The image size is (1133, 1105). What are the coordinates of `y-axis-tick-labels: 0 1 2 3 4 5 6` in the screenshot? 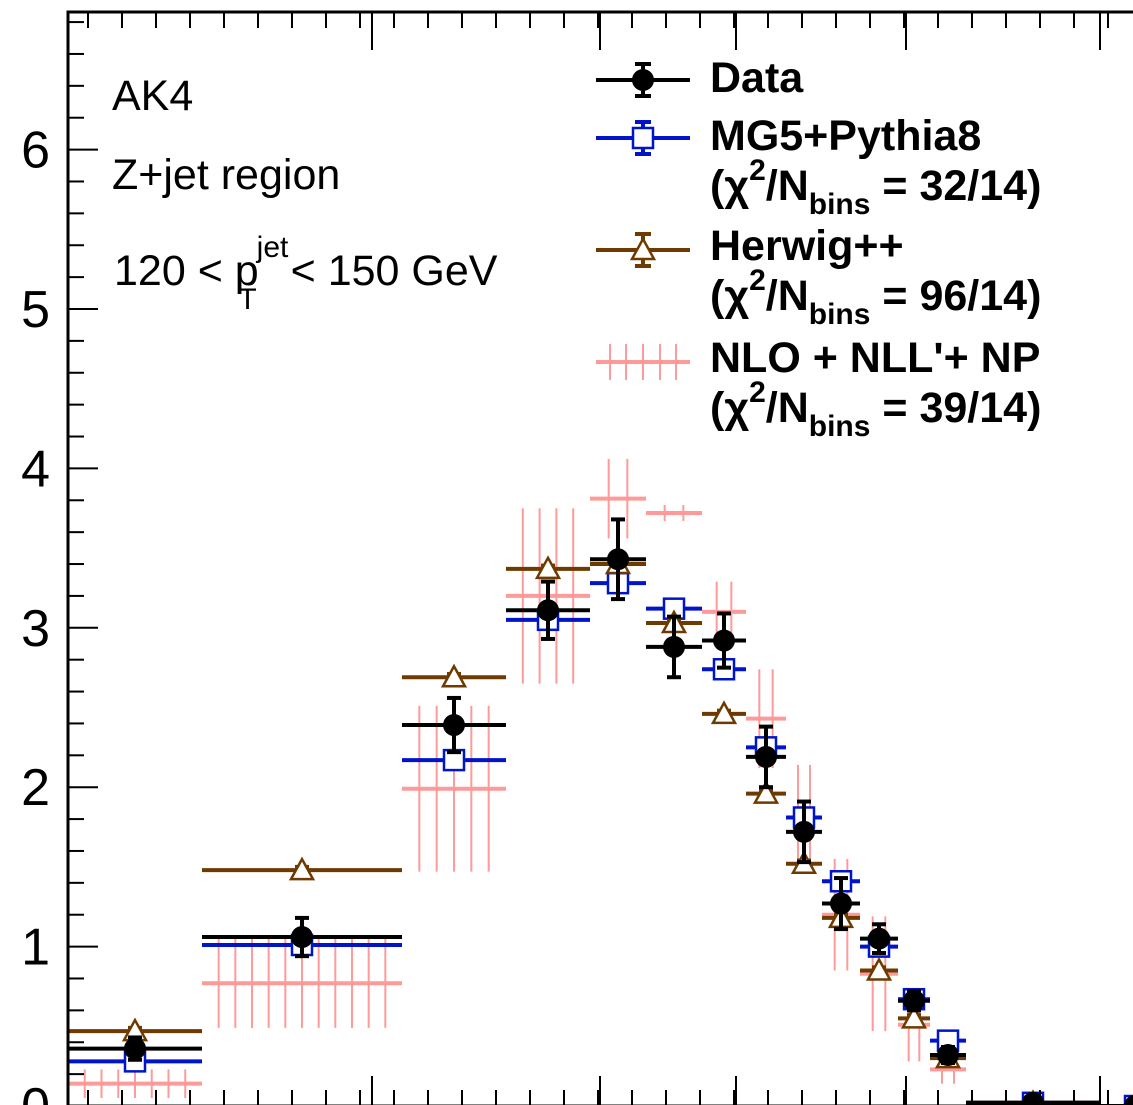 It's located at (35, 613).